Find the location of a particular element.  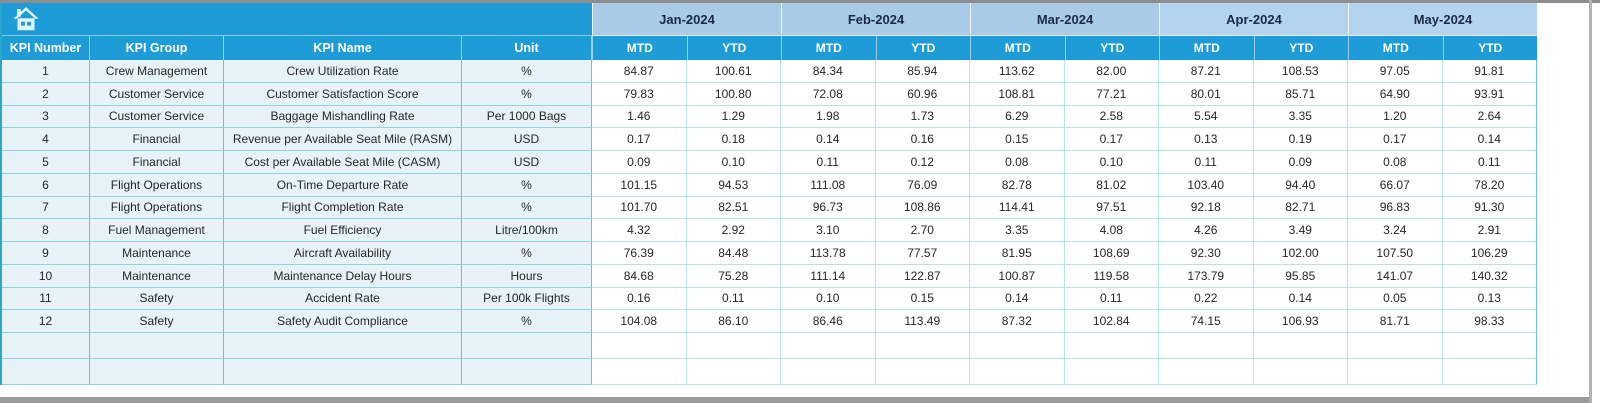

value-cell: 3.10 is located at coordinates (828, 230).